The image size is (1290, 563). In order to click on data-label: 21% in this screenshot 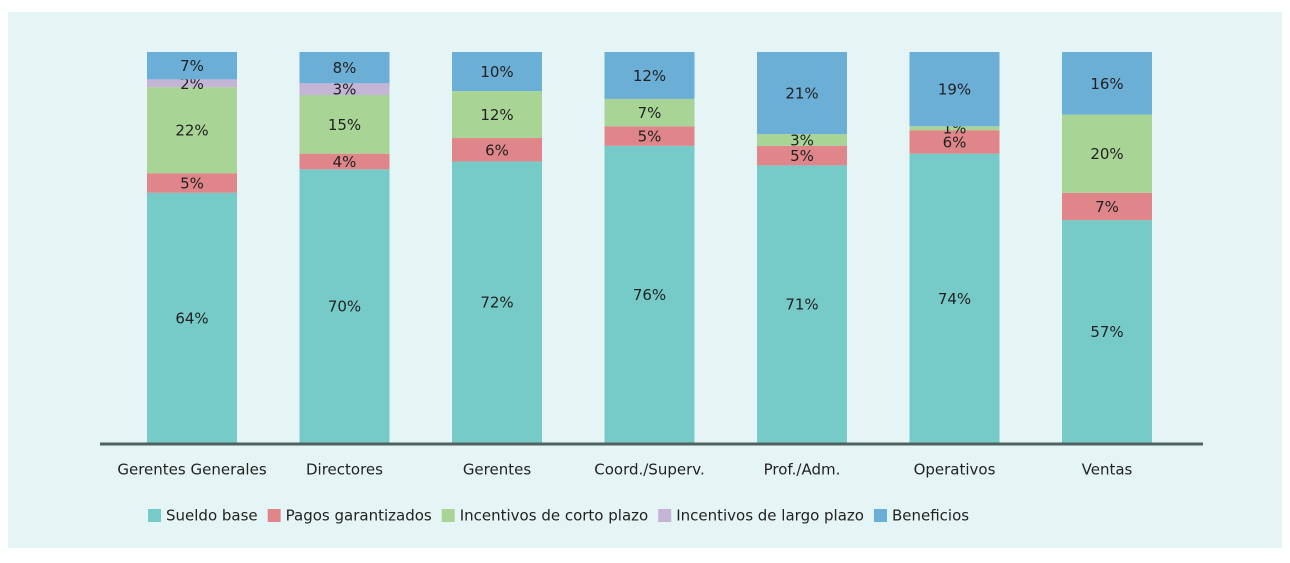, I will do `click(801, 94)`.